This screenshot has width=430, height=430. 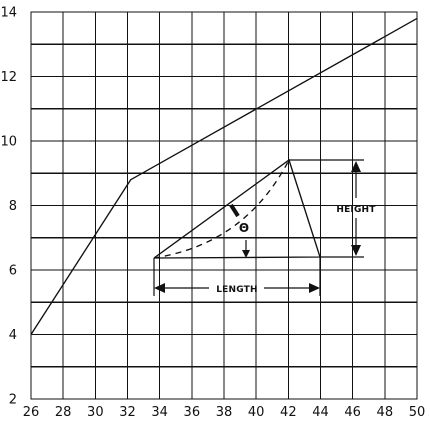 What do you see at coordinates (356, 210) in the screenshot?
I see `inset-height-label: HEIGHT` at bounding box center [356, 210].